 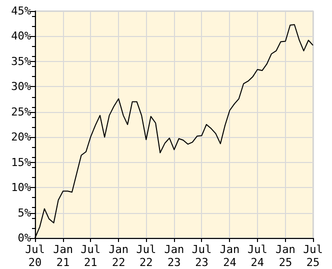 What do you see at coordinates (230, 256) in the screenshot?
I see `x-tick-label: Jan 24` at bounding box center [230, 256].